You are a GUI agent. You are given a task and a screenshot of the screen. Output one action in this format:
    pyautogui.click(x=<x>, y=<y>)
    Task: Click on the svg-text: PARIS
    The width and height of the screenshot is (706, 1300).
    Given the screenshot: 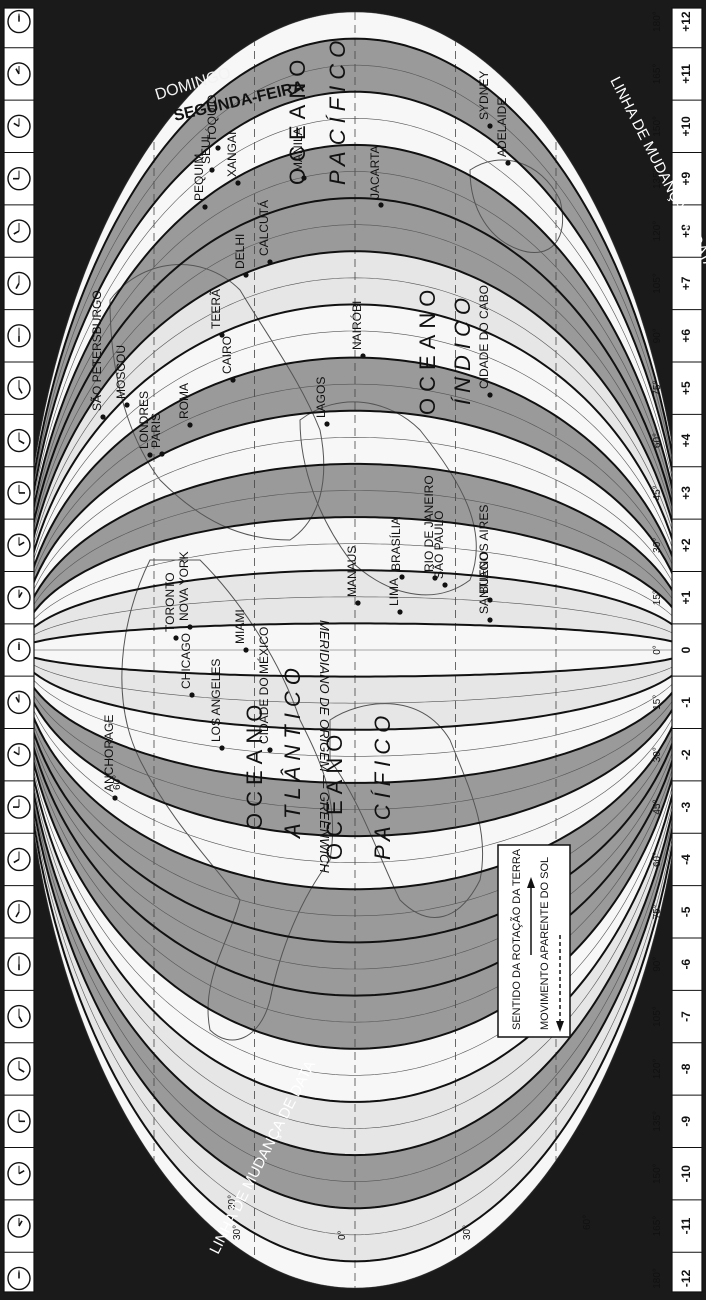 What is the action you would take?
    pyautogui.click(x=156, y=430)
    